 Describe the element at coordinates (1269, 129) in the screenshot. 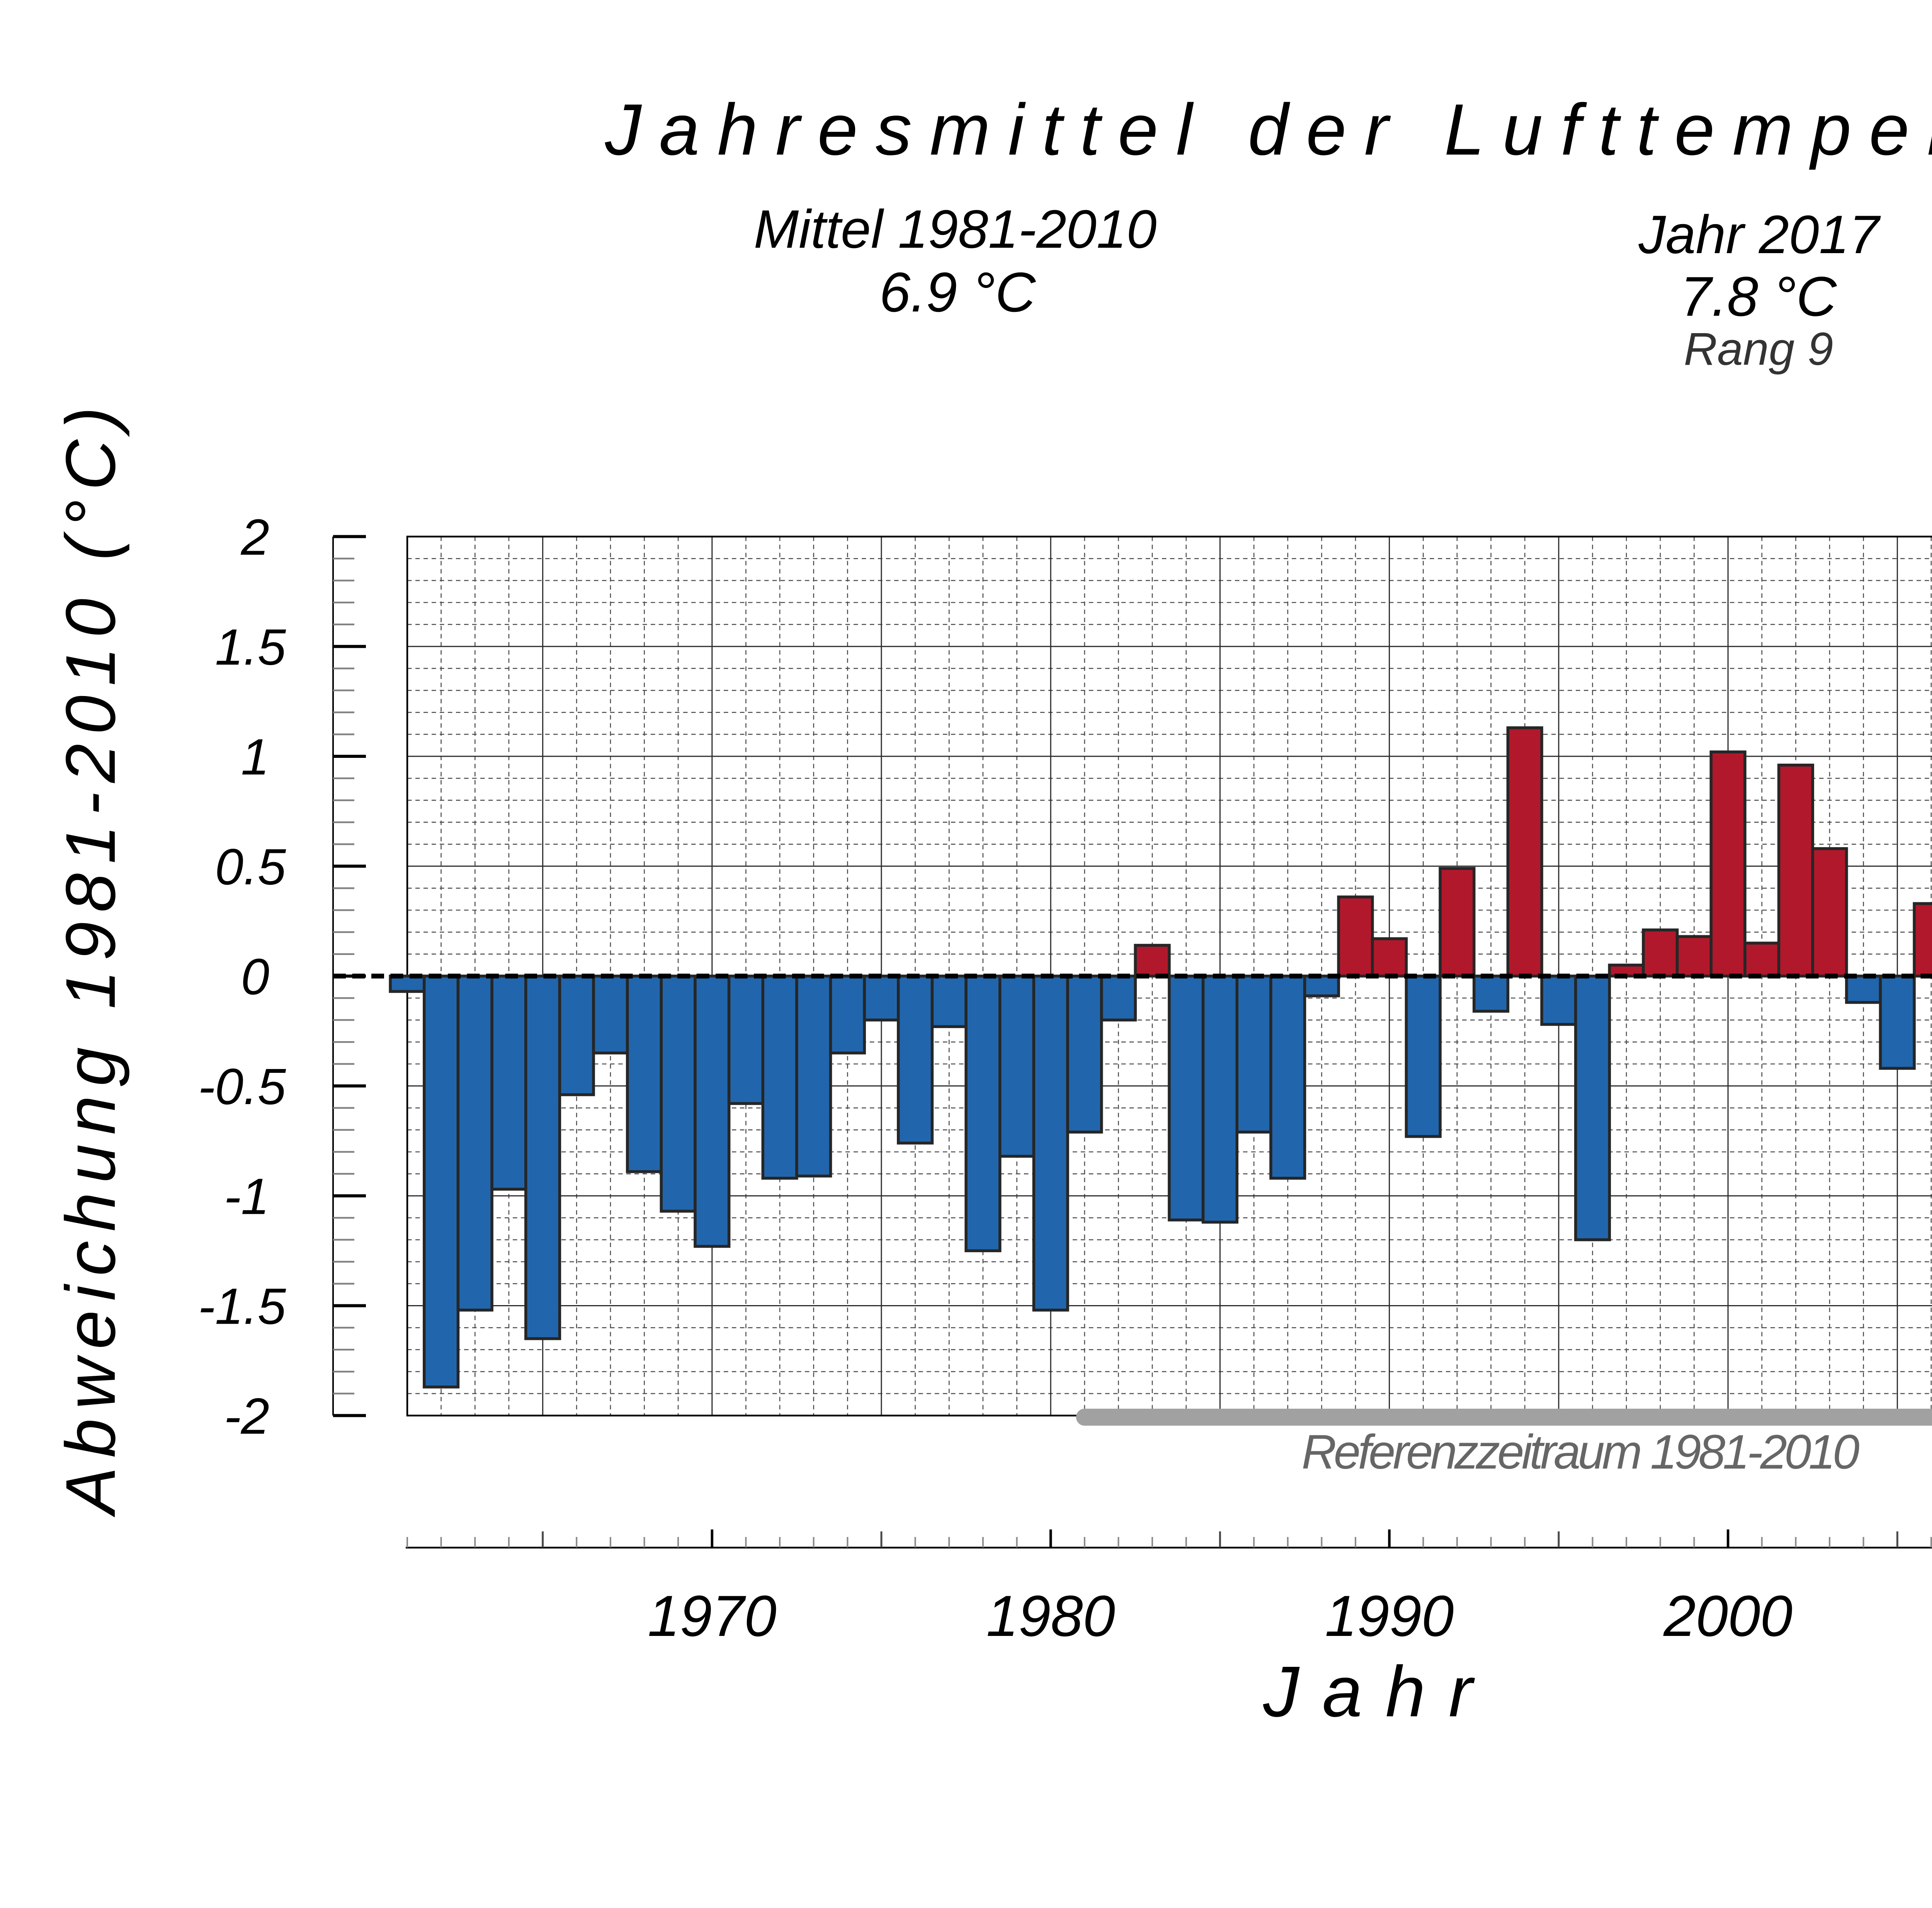

I see `svg-text:Jahresmittel der Lufttemperatu: Jahresmittel der Lufttemperatur` at that location.